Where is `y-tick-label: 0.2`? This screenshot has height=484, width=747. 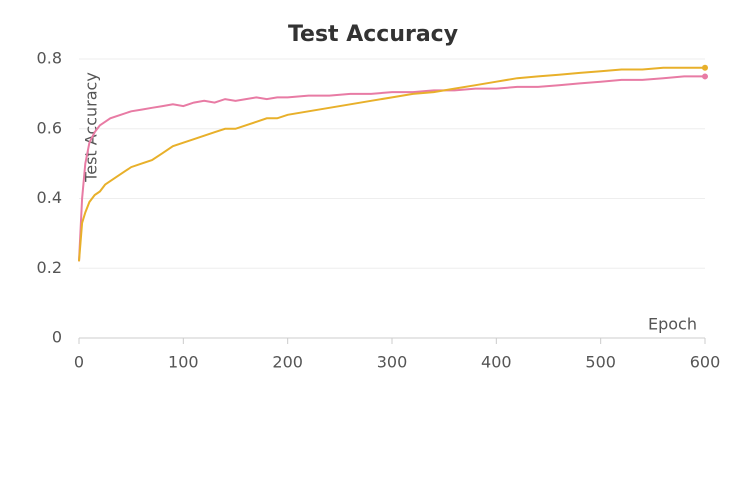 y-tick-label: 0.2 is located at coordinates (49, 267).